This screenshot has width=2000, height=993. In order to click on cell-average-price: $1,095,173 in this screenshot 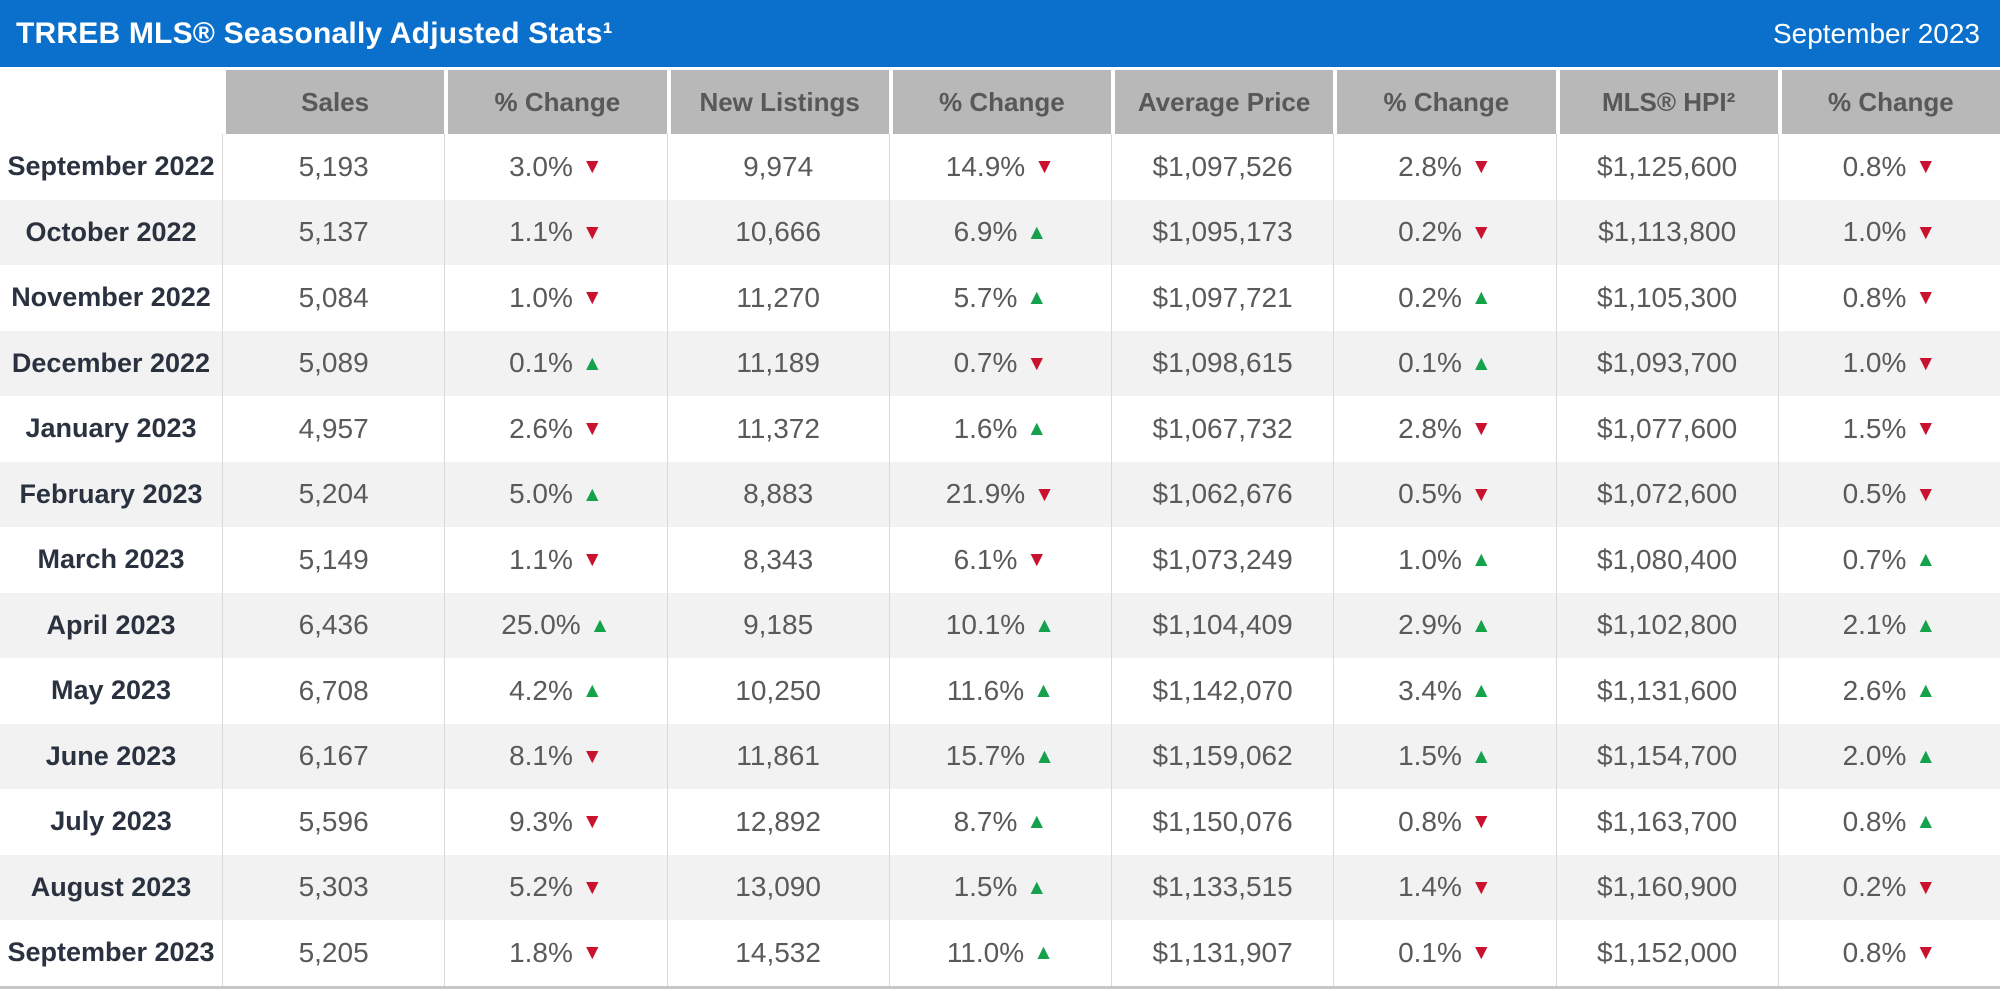, I will do `click(1222, 232)`.